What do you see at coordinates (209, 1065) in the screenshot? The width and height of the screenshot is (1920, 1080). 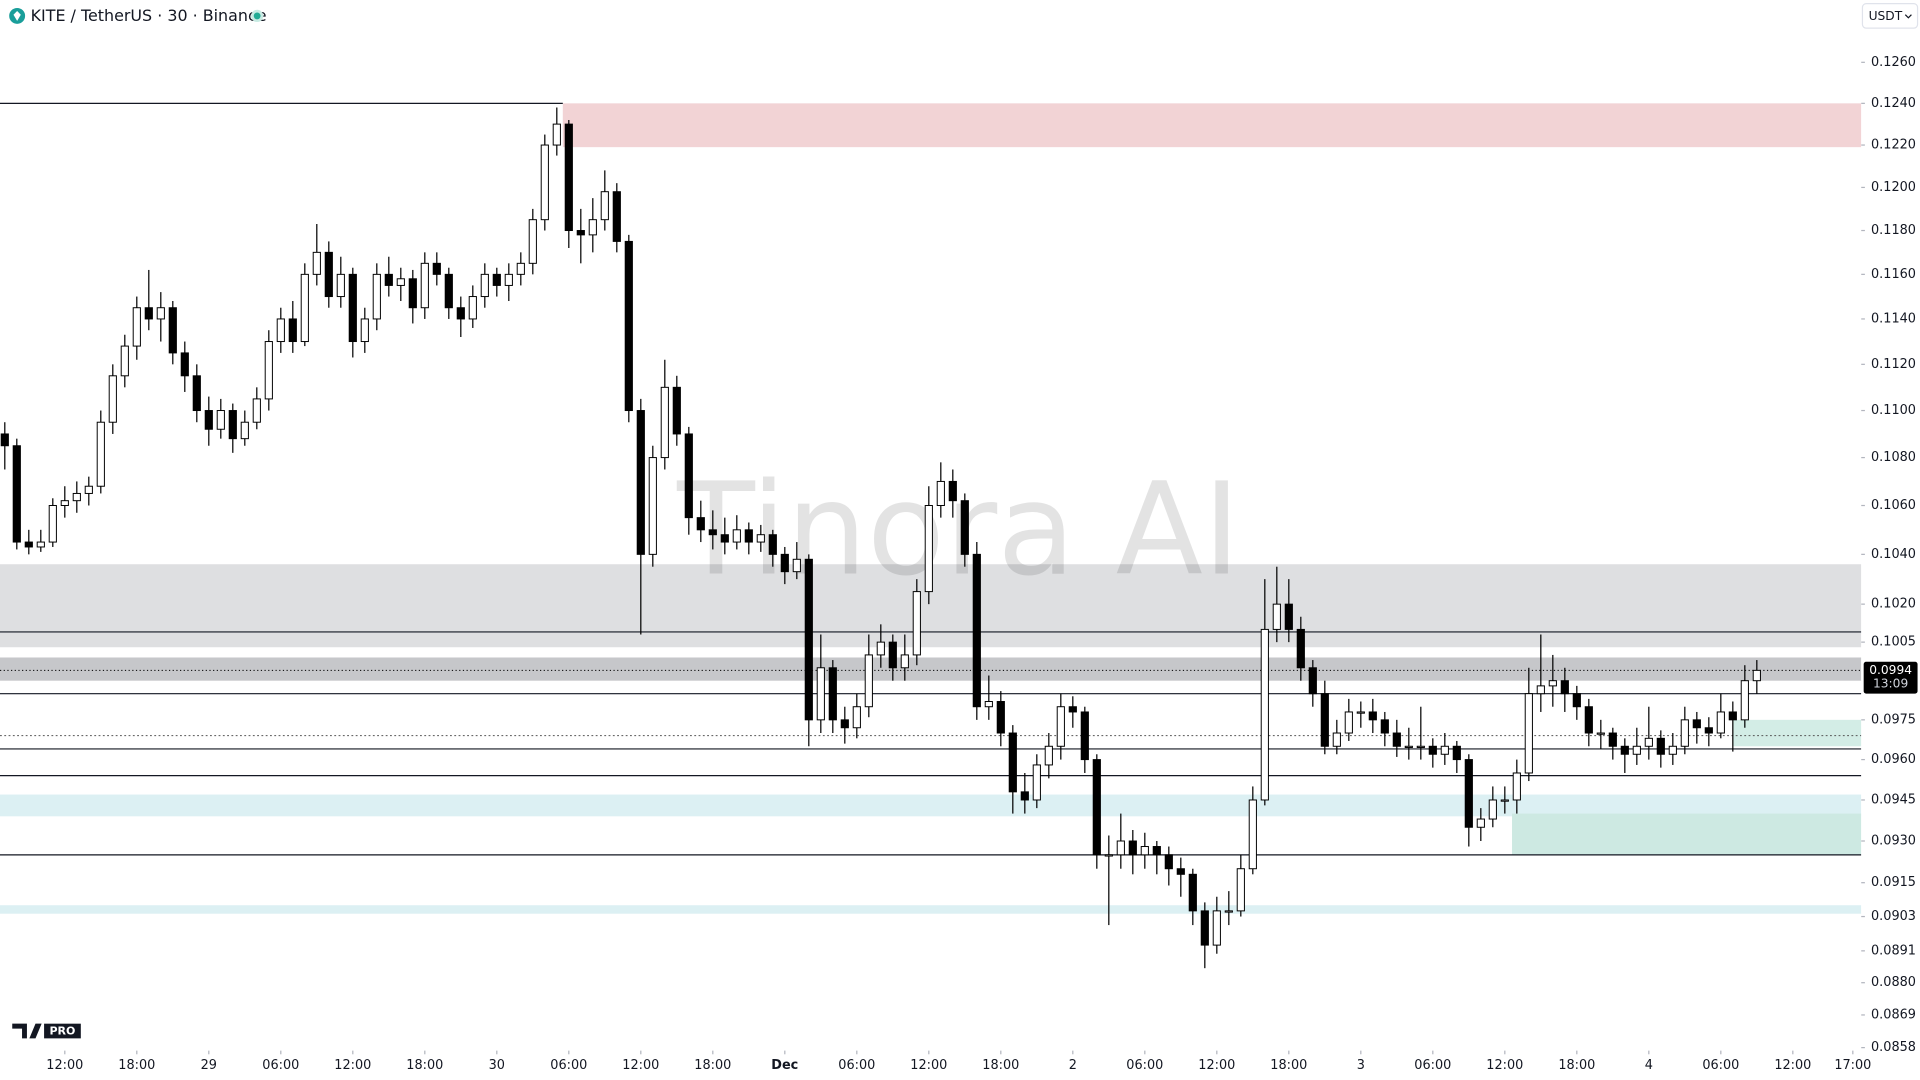 I see `x-tick-label: 29` at bounding box center [209, 1065].